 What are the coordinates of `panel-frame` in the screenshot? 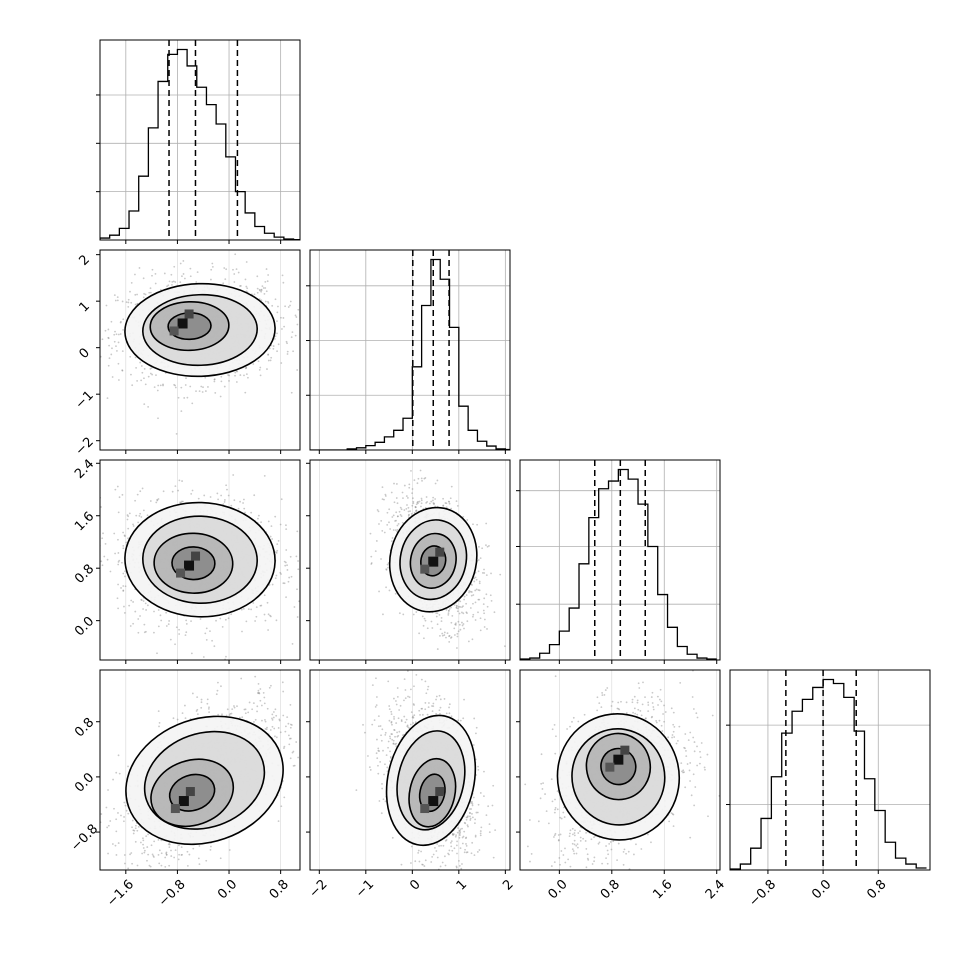 It's located at (410, 560).